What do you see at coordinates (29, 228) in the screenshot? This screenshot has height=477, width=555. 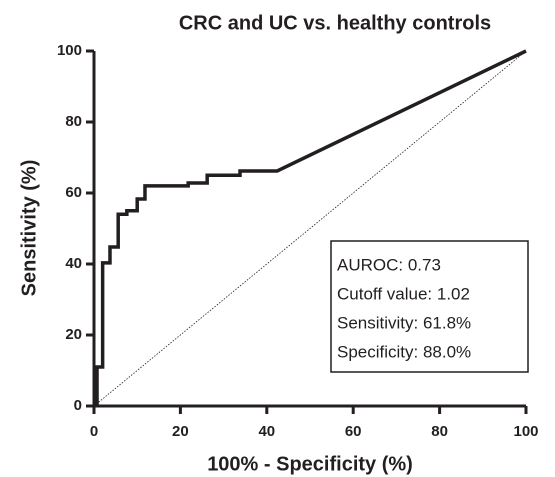 I see `y-axis-label: Sensitivity (%)` at bounding box center [29, 228].